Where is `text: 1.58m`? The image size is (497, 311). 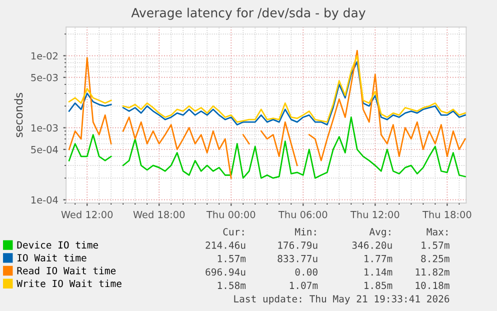 text: 1.58m is located at coordinates (232, 286).